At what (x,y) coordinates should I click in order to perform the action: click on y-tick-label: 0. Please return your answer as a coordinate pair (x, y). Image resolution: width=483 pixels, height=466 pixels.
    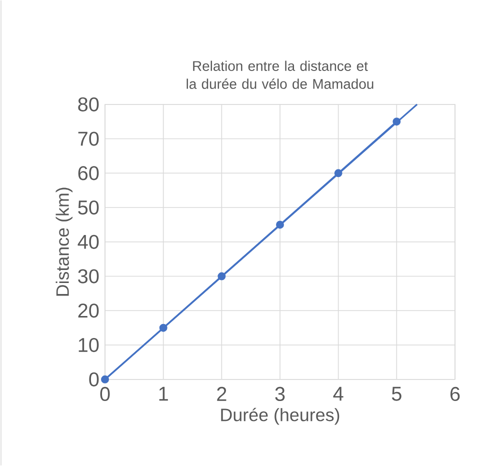
    Looking at the image, I should click on (94, 379).